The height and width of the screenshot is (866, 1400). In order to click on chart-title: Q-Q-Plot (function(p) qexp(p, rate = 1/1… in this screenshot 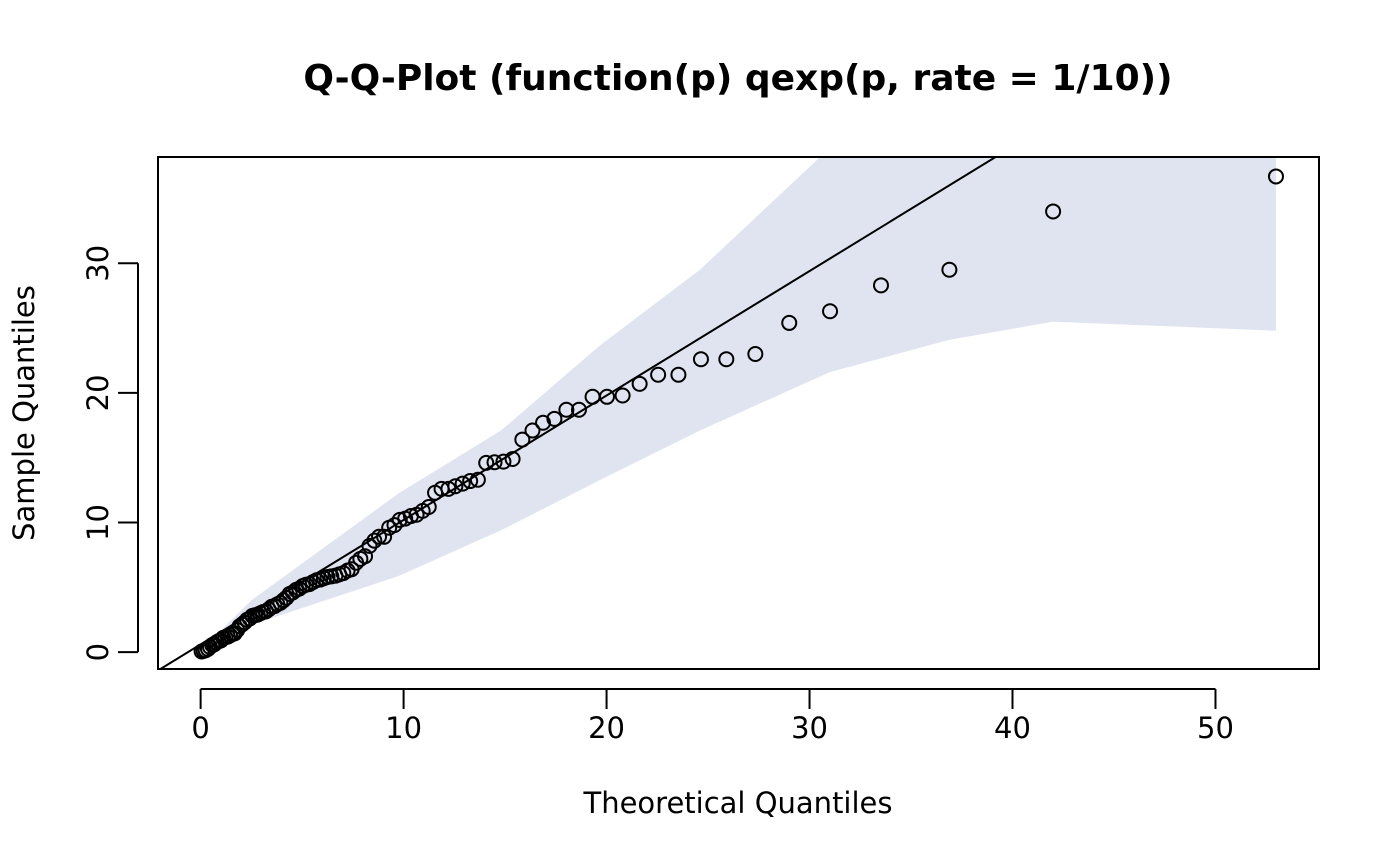, I will do `click(737, 78)`.